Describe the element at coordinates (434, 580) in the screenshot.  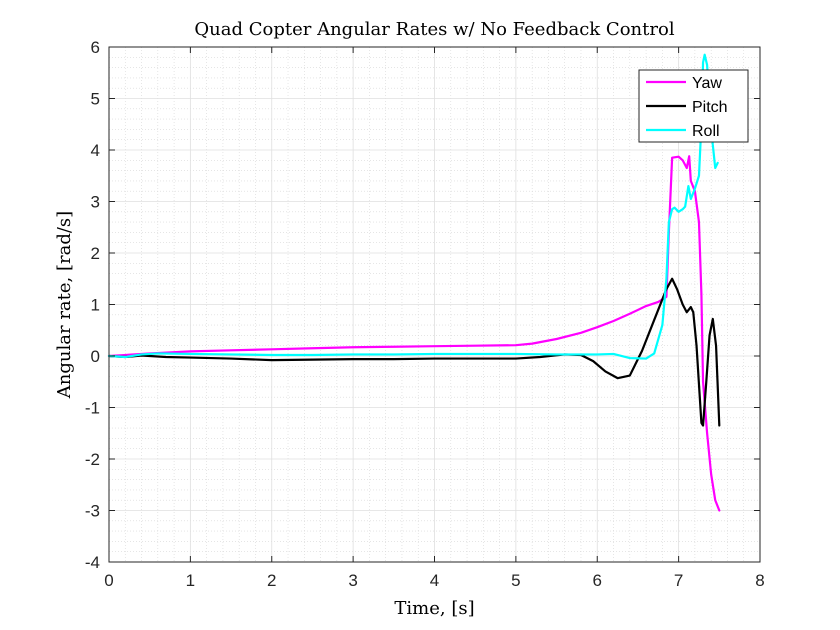
I see `x-tick-label: 4` at that location.